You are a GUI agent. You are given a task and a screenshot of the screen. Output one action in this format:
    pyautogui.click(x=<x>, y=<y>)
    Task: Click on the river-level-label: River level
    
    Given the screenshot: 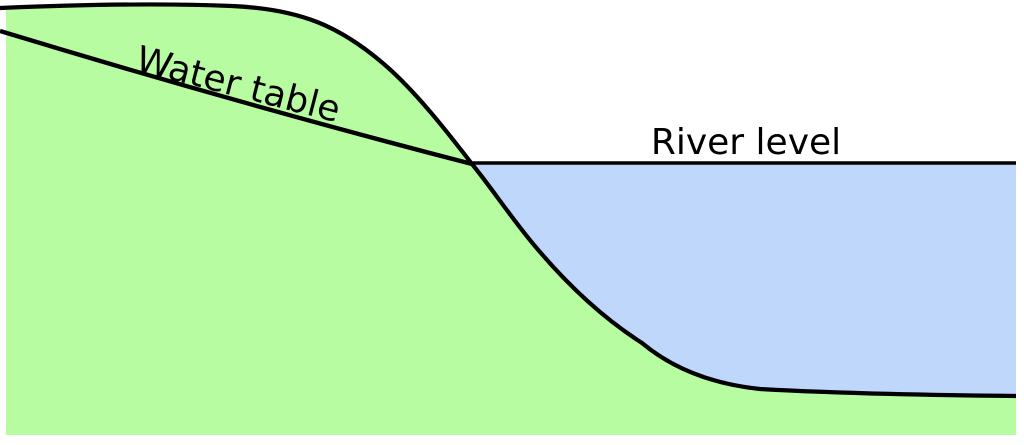 What is the action you would take?
    pyautogui.click(x=746, y=142)
    